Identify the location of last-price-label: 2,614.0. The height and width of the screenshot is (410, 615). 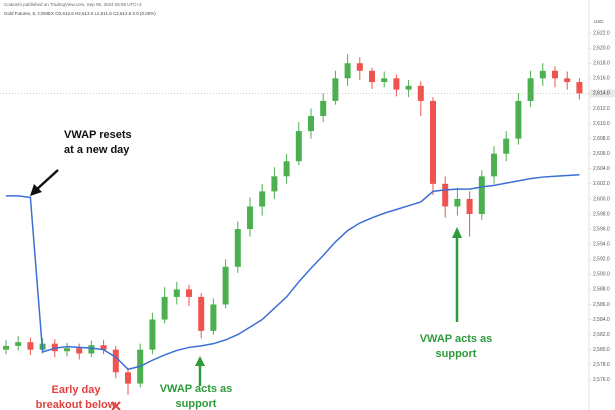
(601, 94).